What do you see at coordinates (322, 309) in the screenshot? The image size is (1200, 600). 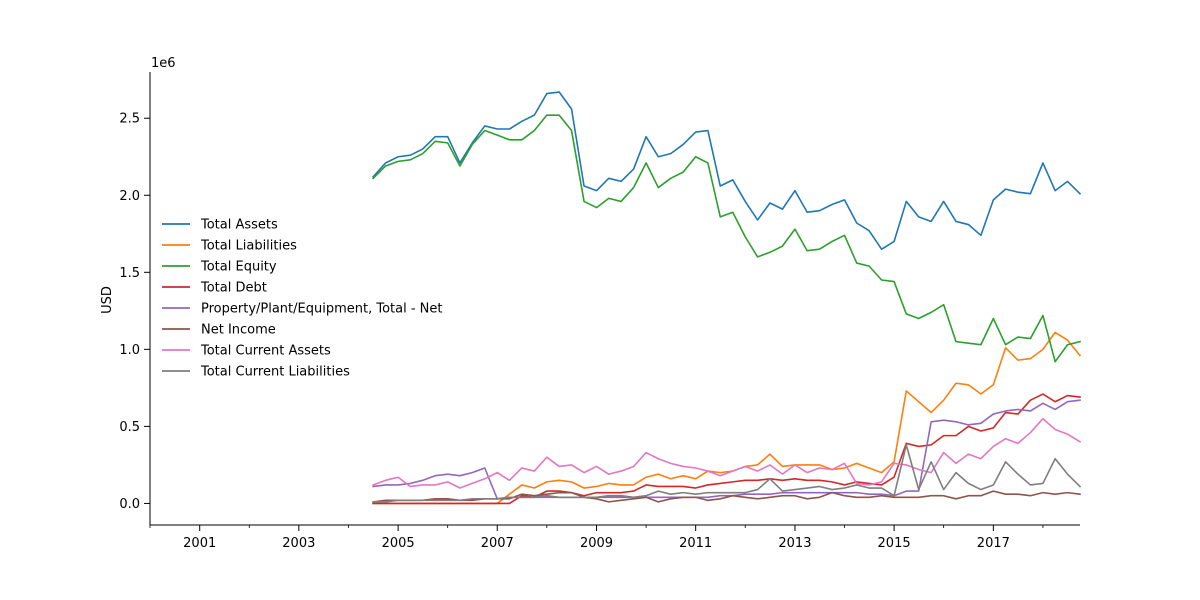 I see `legend-label: Property/Plant/Equipment, Total - Net` at bounding box center [322, 309].